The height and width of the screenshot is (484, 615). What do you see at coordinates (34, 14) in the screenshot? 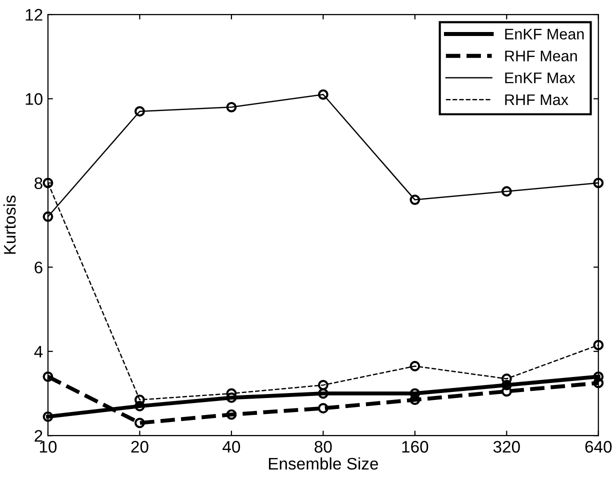
I see `y-tick-label: 12` at bounding box center [34, 14].